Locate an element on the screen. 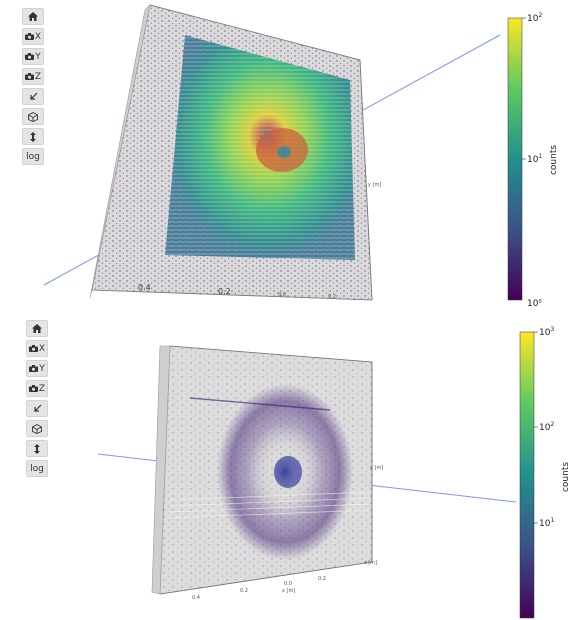 The image size is (588, 620). ring-center is located at coordinates (288, 472).